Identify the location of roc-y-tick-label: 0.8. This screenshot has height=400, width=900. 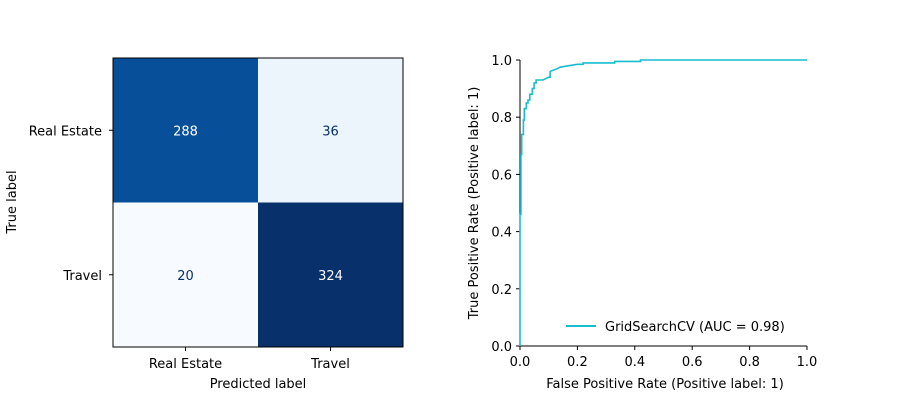
(501, 118).